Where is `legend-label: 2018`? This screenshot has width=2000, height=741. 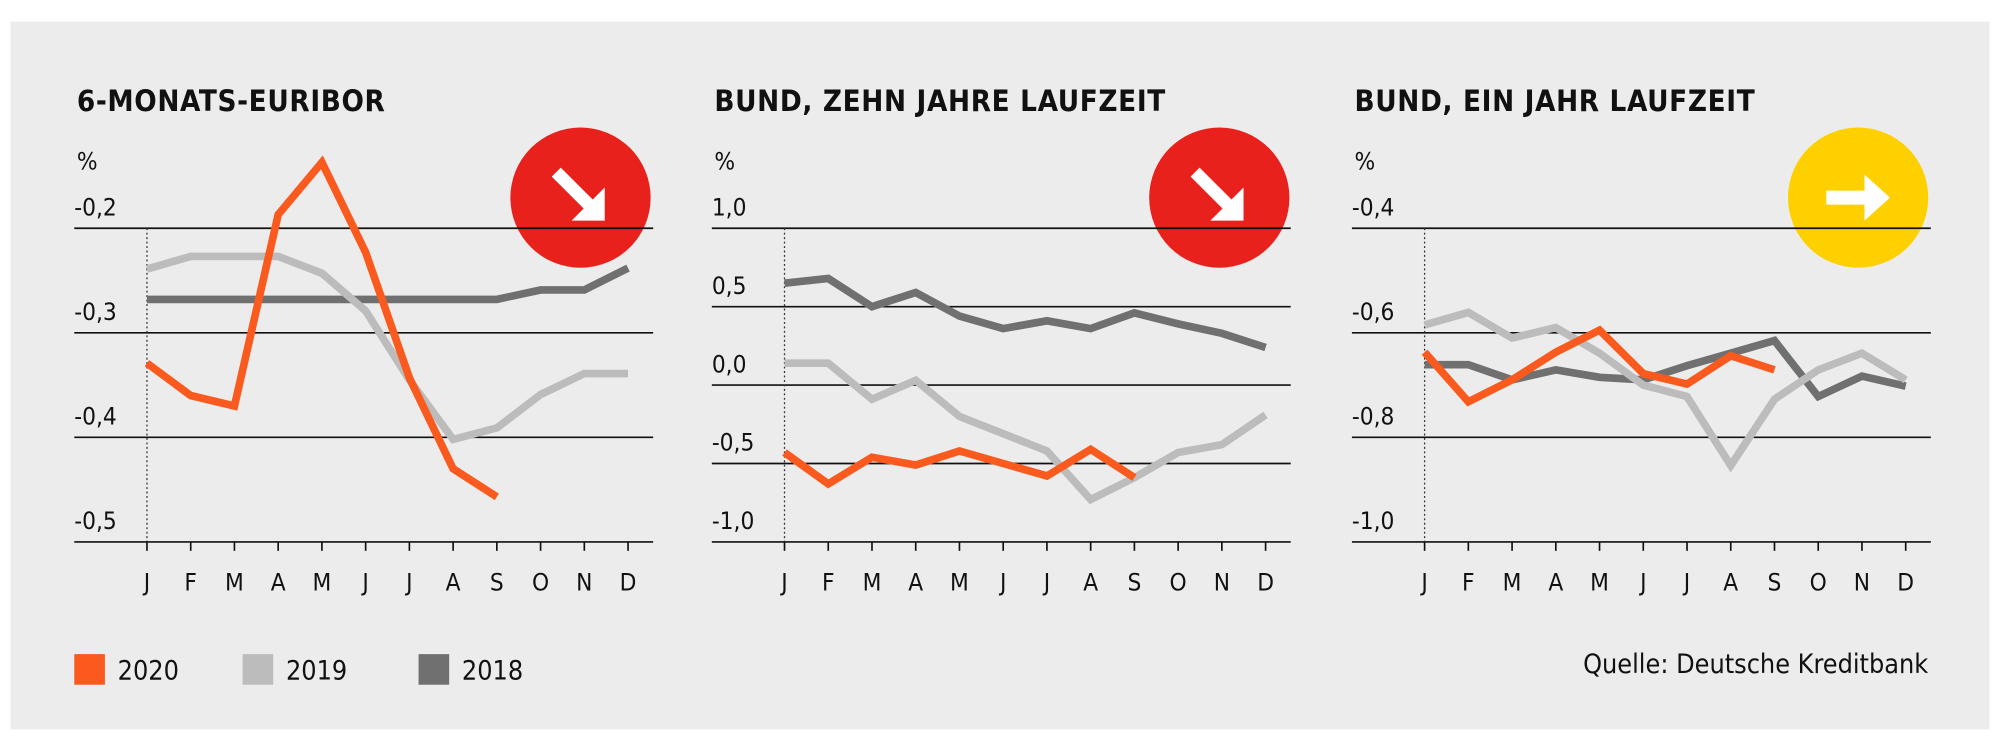 legend-label: 2018 is located at coordinates (492, 671).